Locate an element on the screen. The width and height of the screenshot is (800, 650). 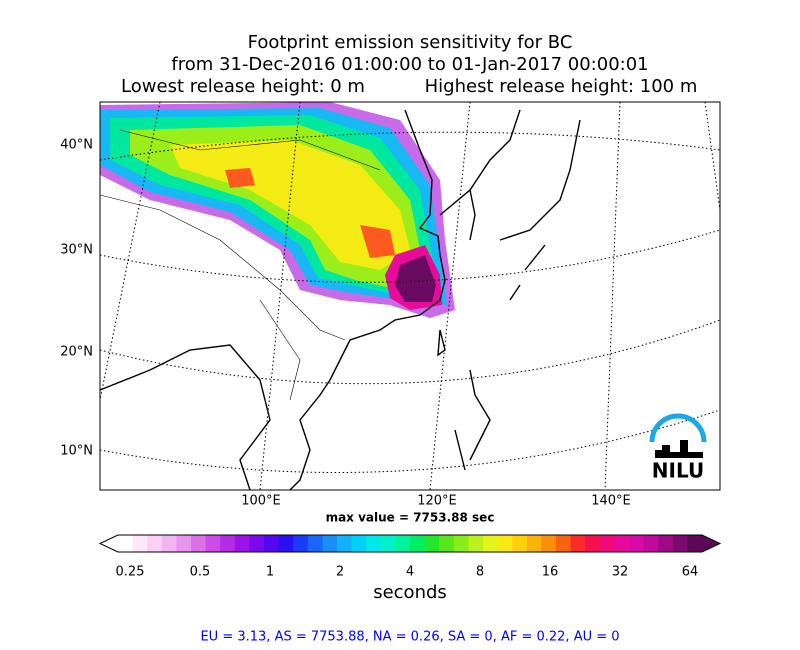
logo: NILU is located at coordinates (678, 471).